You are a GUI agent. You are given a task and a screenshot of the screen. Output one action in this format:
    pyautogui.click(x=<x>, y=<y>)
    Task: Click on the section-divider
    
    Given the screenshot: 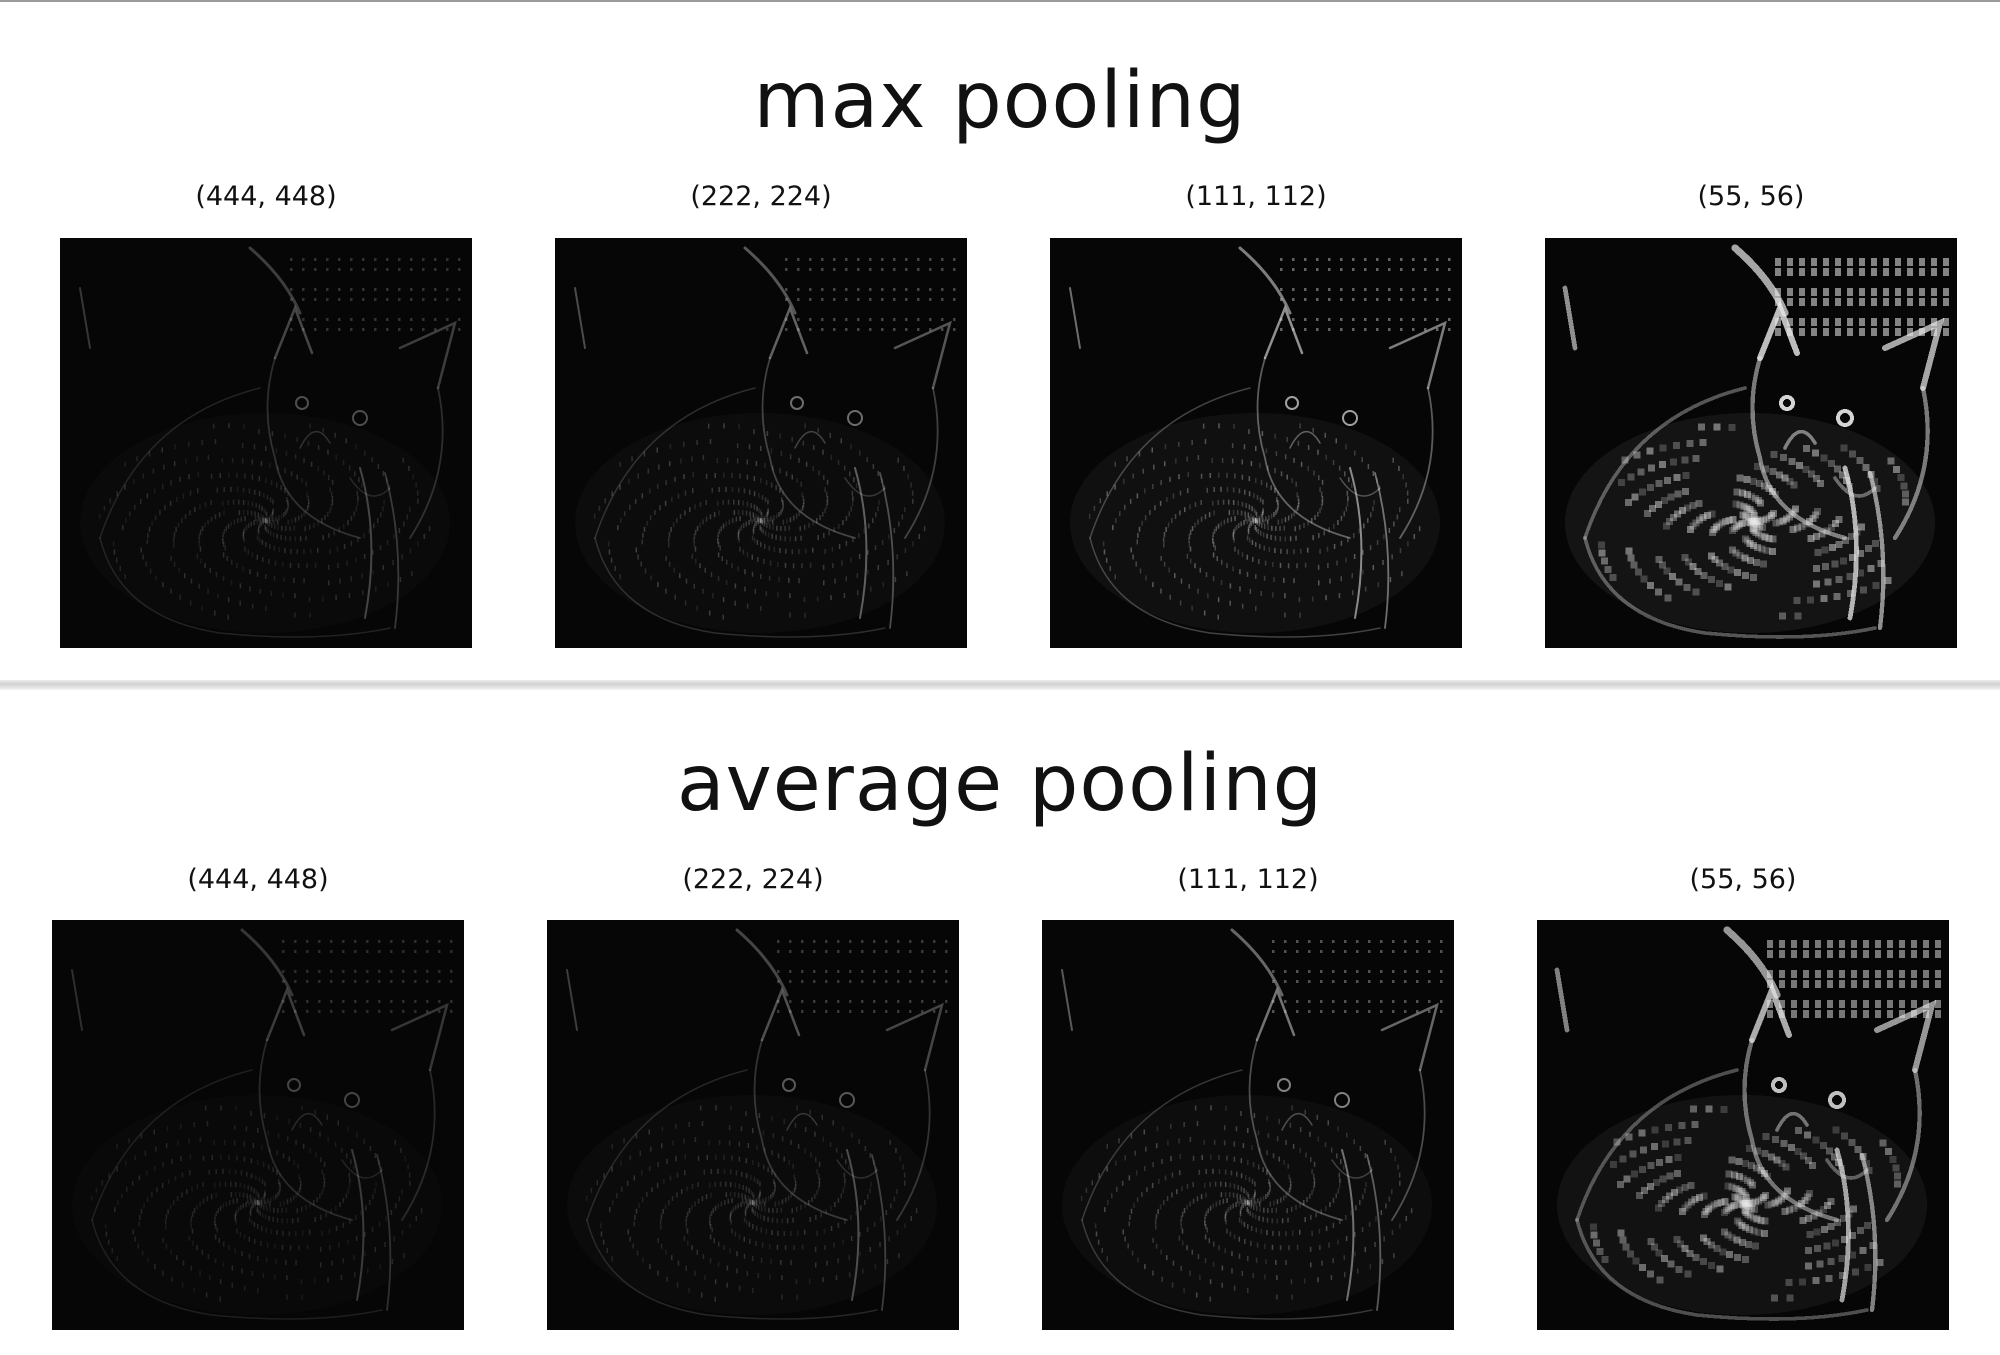 What is the action you would take?
    pyautogui.click(x=1000, y=685)
    